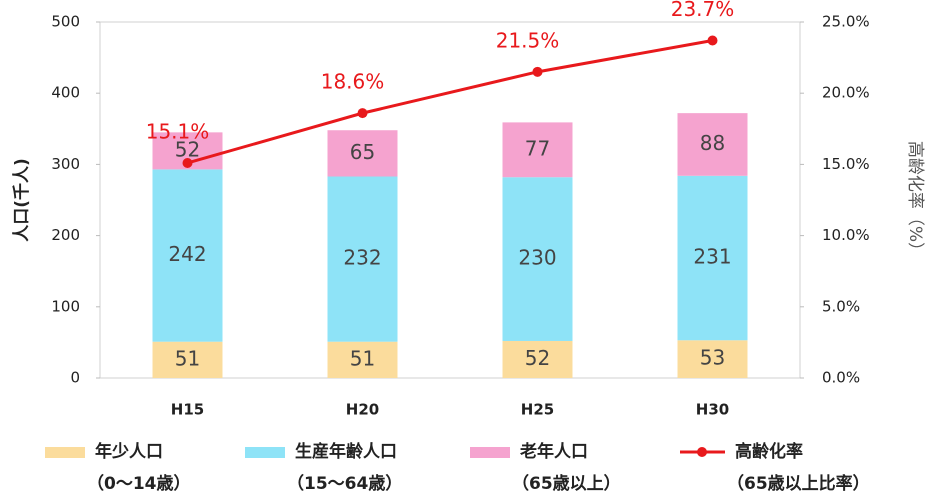  I want to click on y2-tick-label: 0.0%, so click(841, 378).